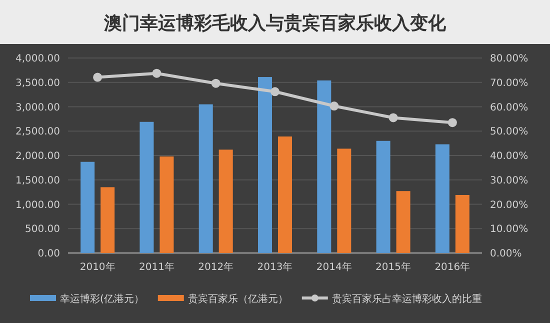 This screenshot has width=550, height=323. What do you see at coordinates (102, 299) in the screenshot?
I see `legend-label: 幸运博彩(亿港元）` at bounding box center [102, 299].